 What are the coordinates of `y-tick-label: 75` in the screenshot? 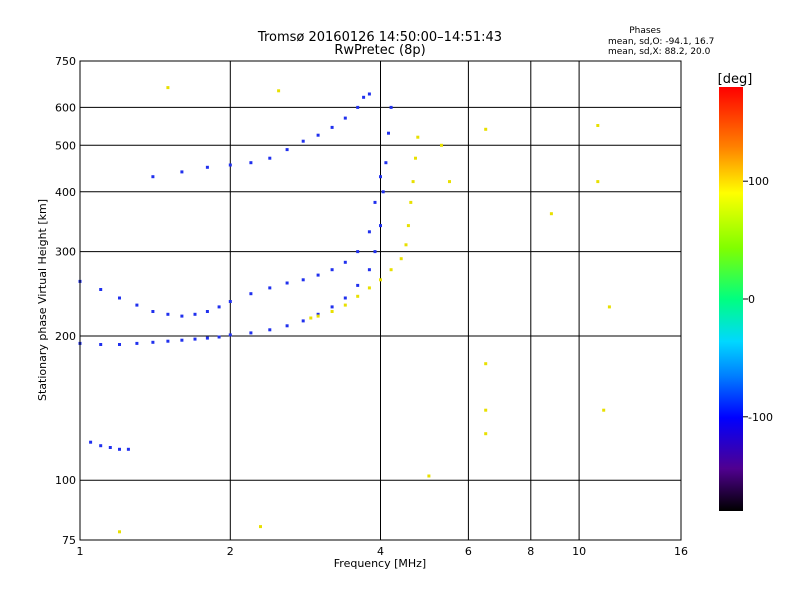 It's located at (69, 540).